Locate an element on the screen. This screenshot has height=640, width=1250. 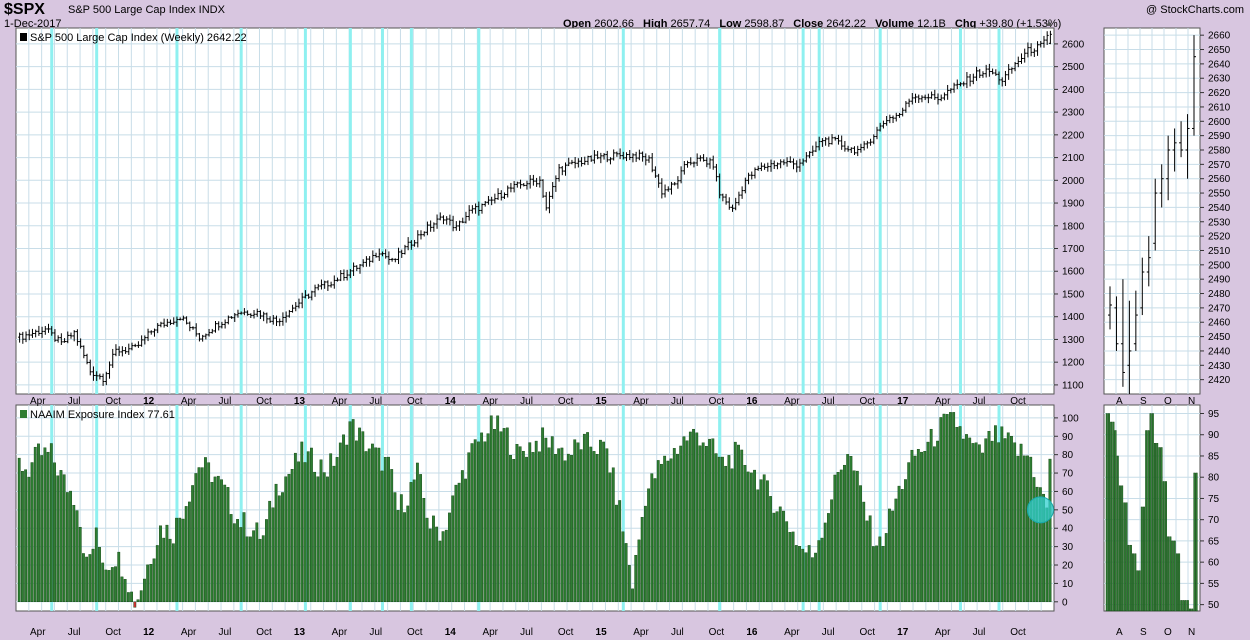
high-label: High is located at coordinates (655, 24).